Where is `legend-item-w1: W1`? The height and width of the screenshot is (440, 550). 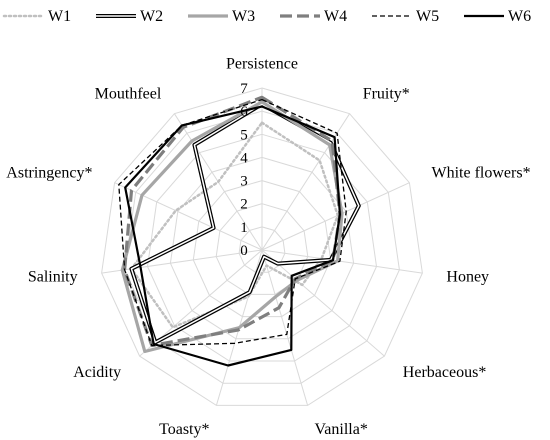 legend-item-w1: W1 is located at coordinates (36, 16).